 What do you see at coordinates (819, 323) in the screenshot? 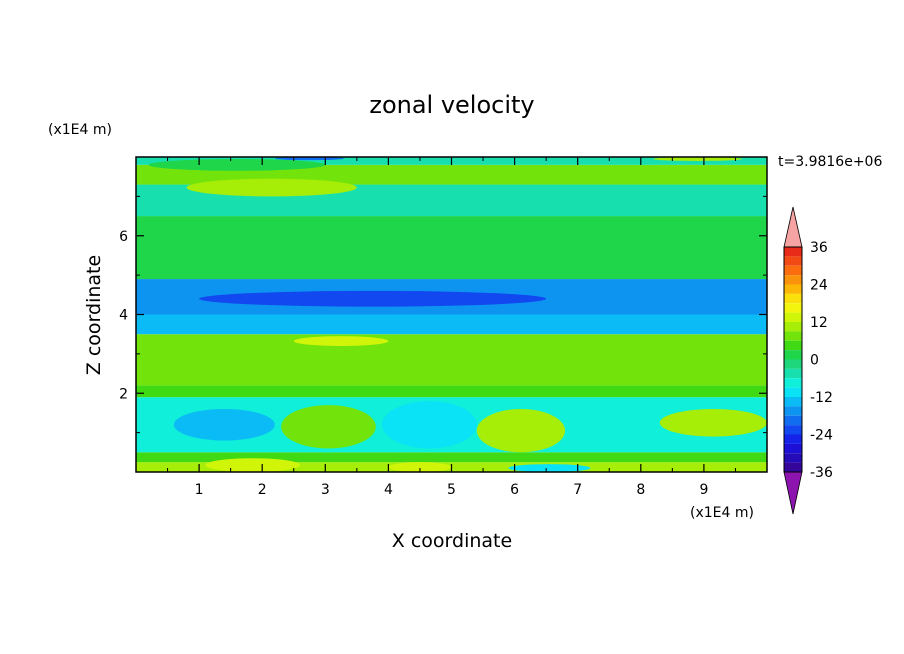
I see `colorbar-label: 12` at bounding box center [819, 323].